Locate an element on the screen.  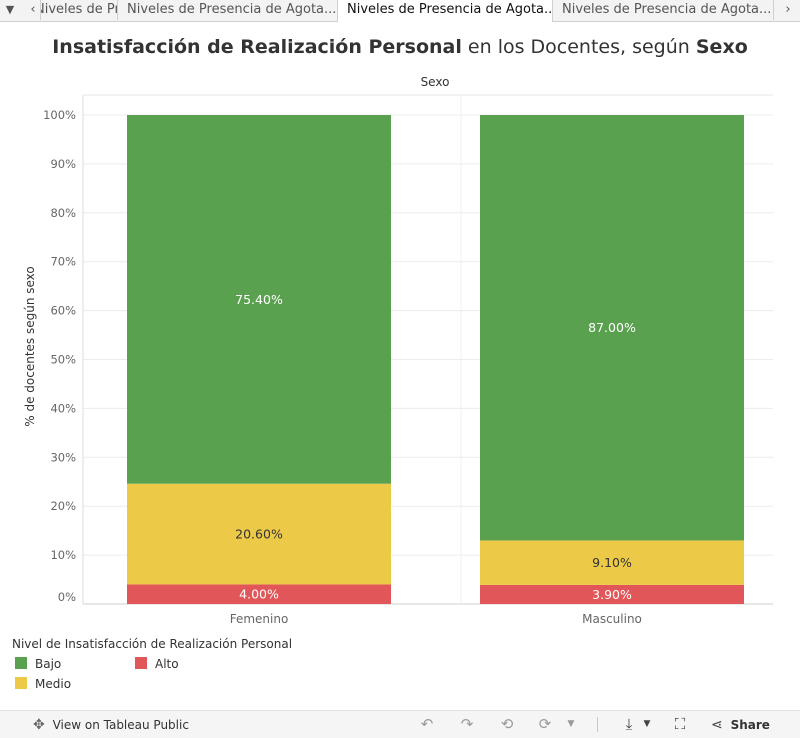
bar-alto-femenino is located at coordinates (259, 594).